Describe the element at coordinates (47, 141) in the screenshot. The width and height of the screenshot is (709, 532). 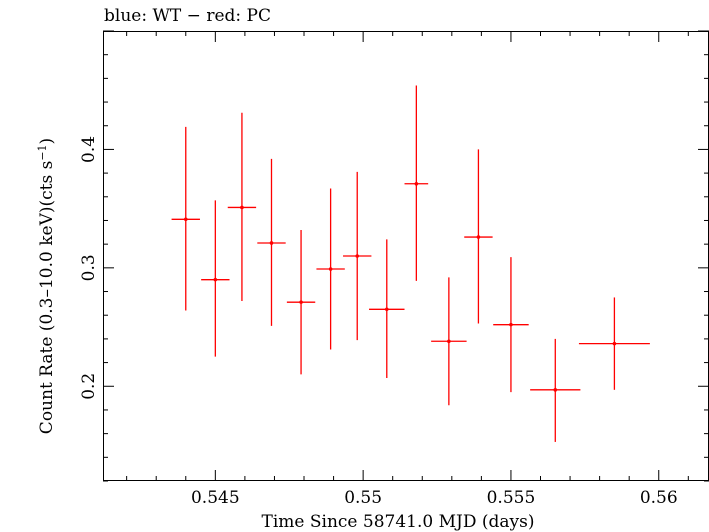
I see `y-axis-label-close: )` at that location.